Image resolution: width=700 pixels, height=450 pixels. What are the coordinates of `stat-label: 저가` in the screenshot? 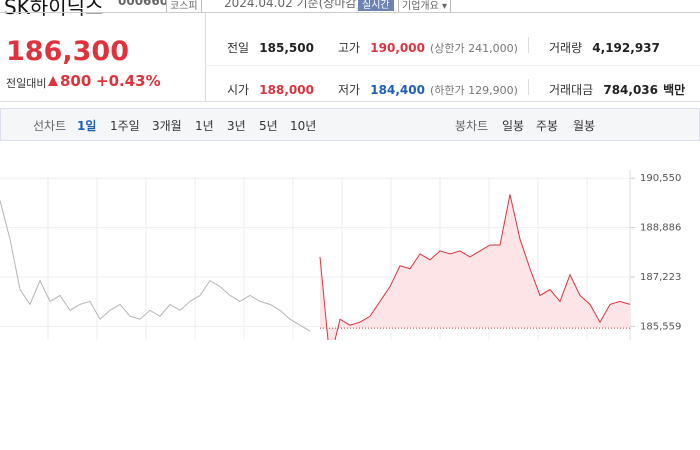 It's located at (349, 90).